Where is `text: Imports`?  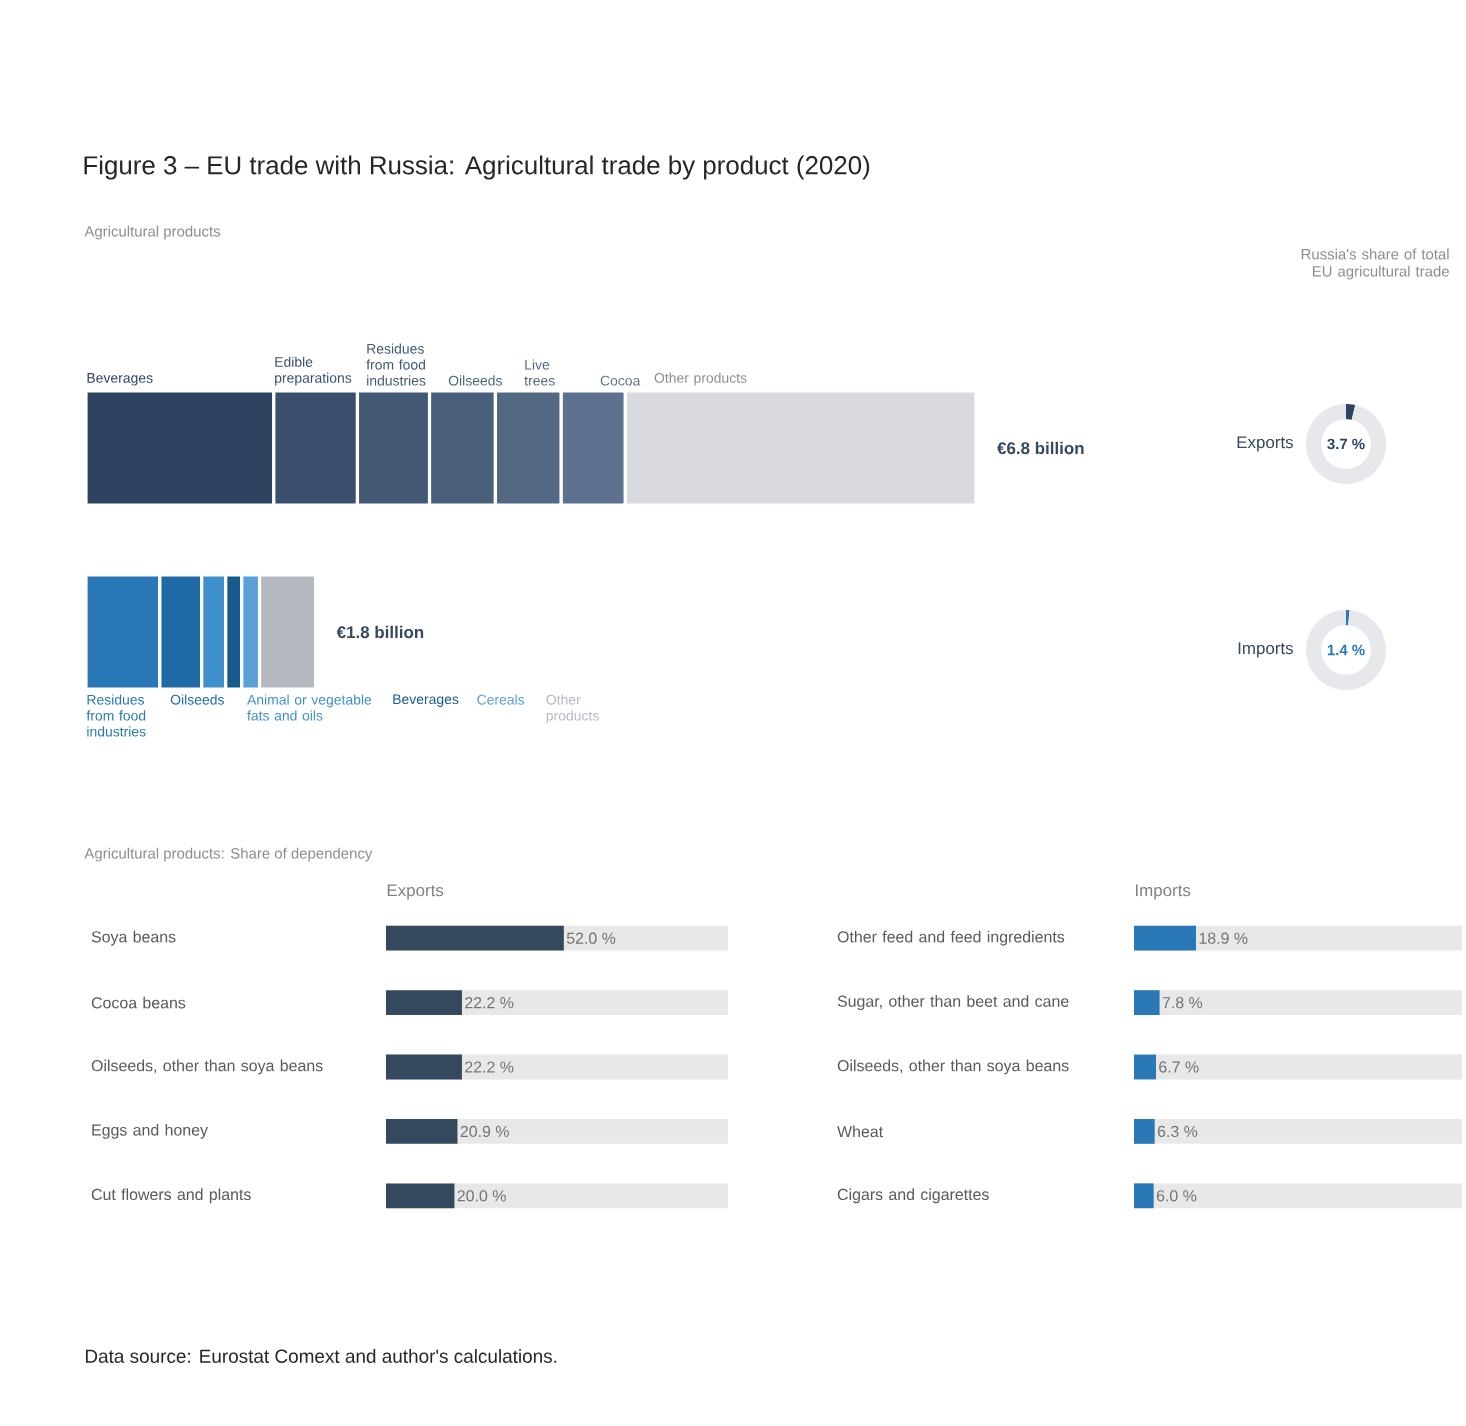 text: Imports is located at coordinates (1265, 650).